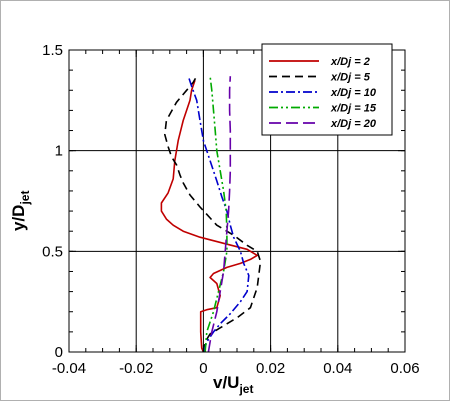 Image resolution: width=450 pixels, height=402 pixels. What do you see at coordinates (236, 368) in the screenshot?
I see `x-tick-labels: -0.04 -0.02 0 0.02 0.04 0.06` at bounding box center [236, 368].